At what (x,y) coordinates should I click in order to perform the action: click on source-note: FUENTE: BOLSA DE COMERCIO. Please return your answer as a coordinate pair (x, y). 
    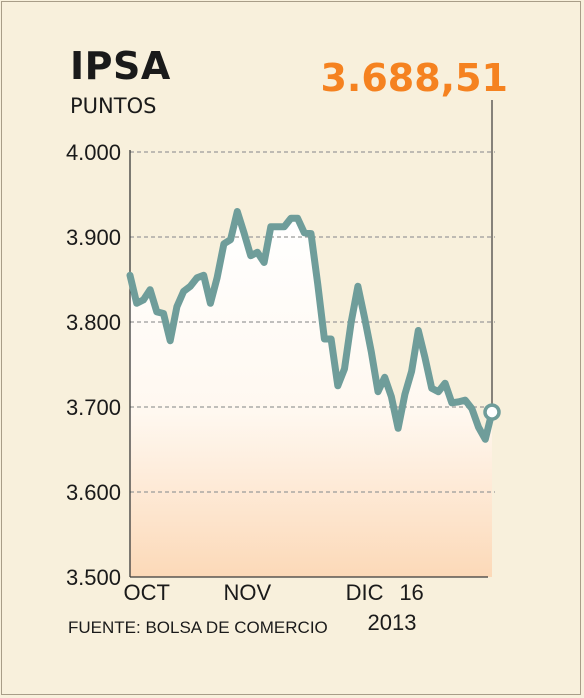
    Looking at the image, I should click on (198, 627).